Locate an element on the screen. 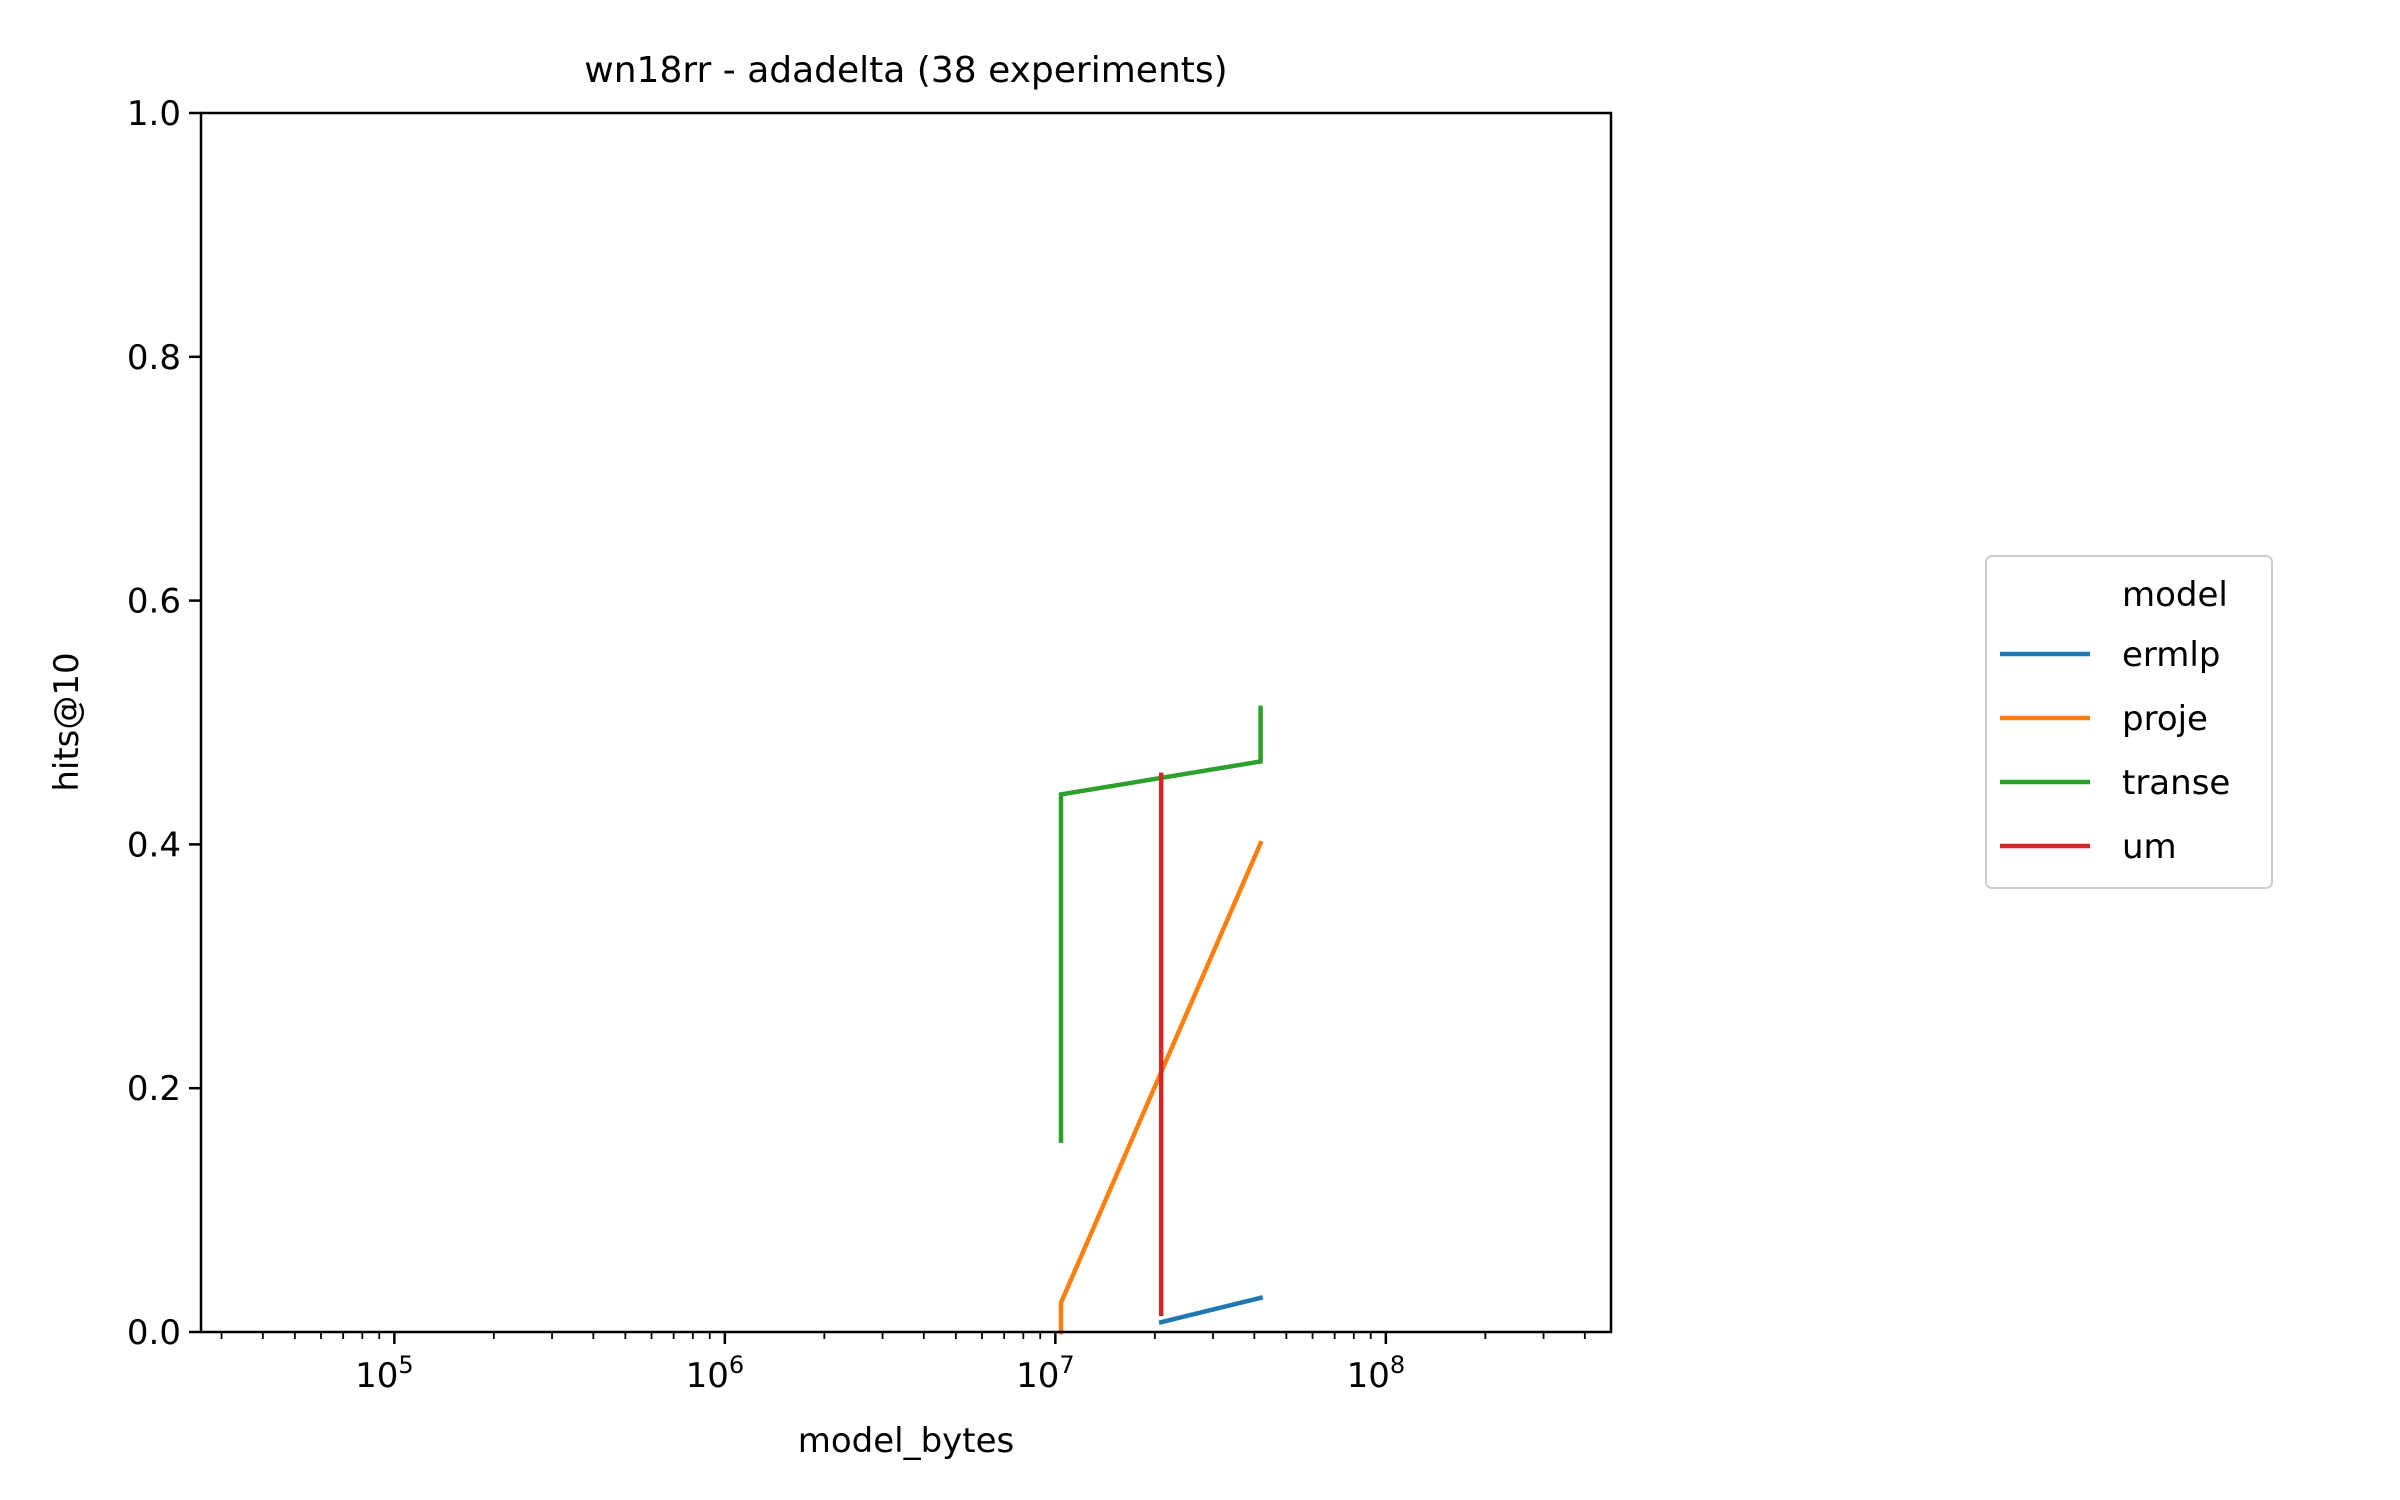 The image size is (2400, 1500). series-line-ermlp is located at coordinates (1211, 1310).